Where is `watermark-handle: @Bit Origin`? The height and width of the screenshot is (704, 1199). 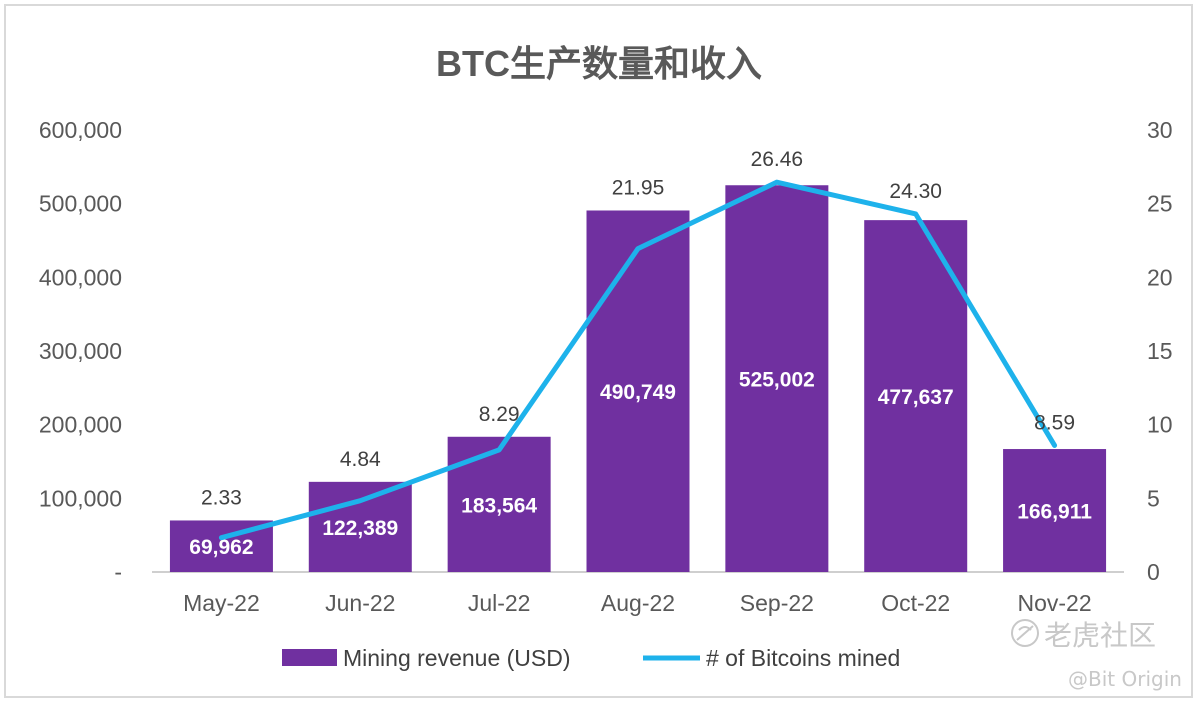
watermark-handle: @Bit Origin is located at coordinates (1125, 679).